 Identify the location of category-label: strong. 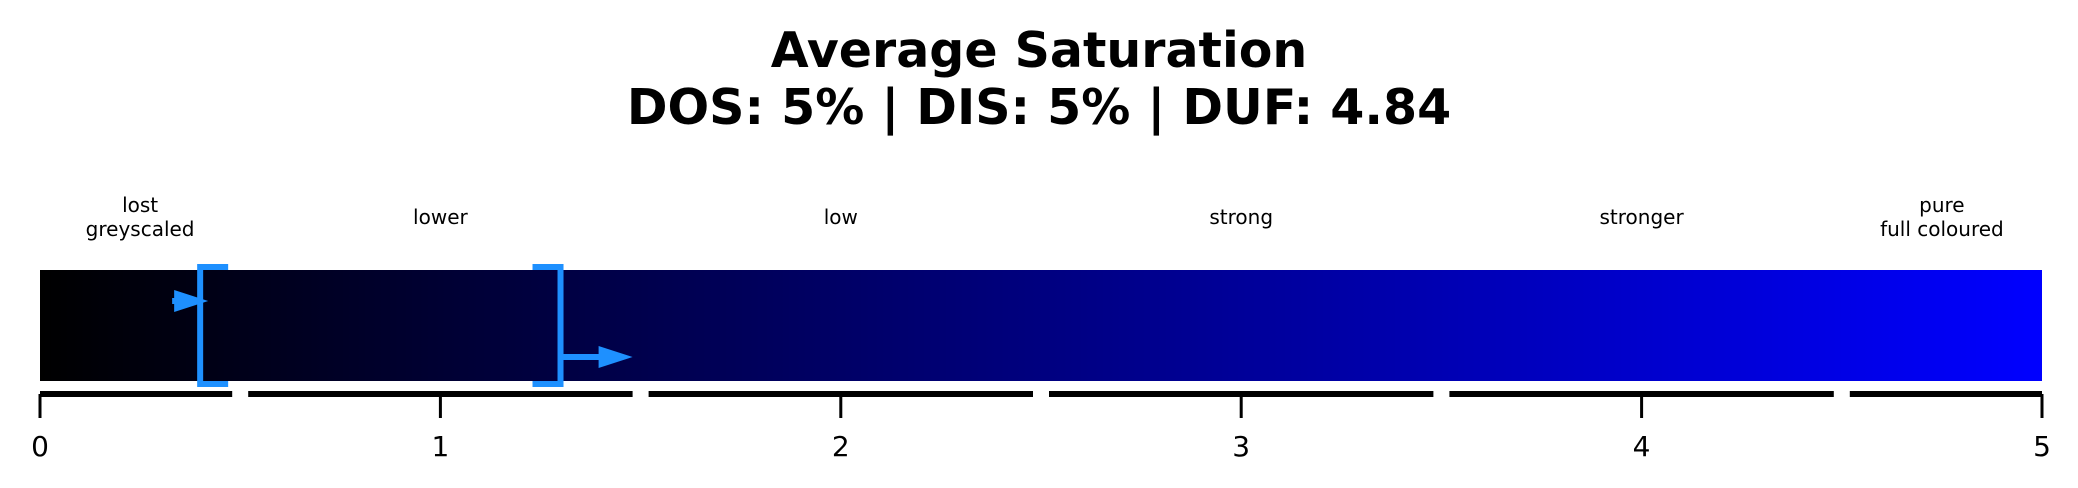
(1241, 217).